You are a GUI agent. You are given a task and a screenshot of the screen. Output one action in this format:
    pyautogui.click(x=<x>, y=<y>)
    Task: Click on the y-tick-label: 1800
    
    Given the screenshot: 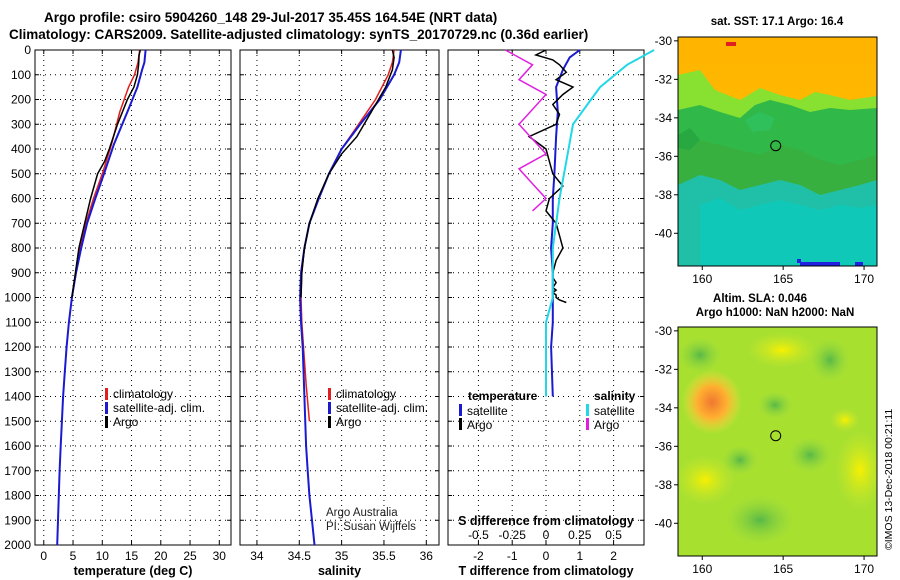 What is the action you would take?
    pyautogui.click(x=17, y=496)
    